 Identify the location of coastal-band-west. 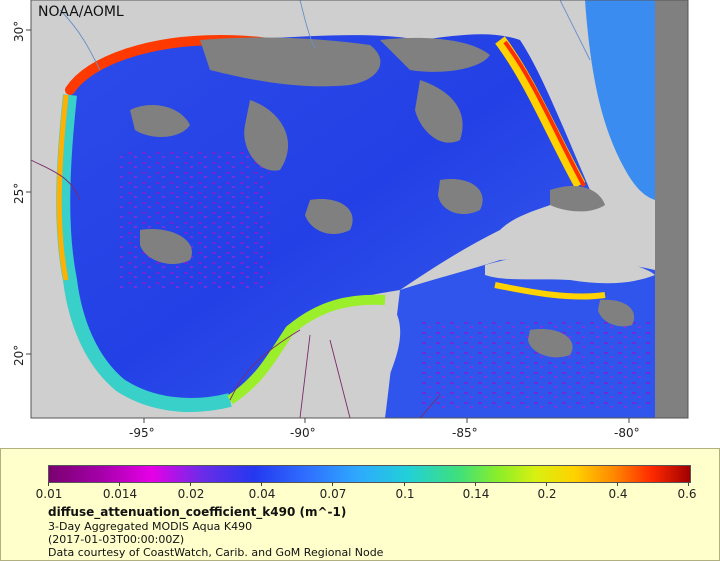
(144, 253).